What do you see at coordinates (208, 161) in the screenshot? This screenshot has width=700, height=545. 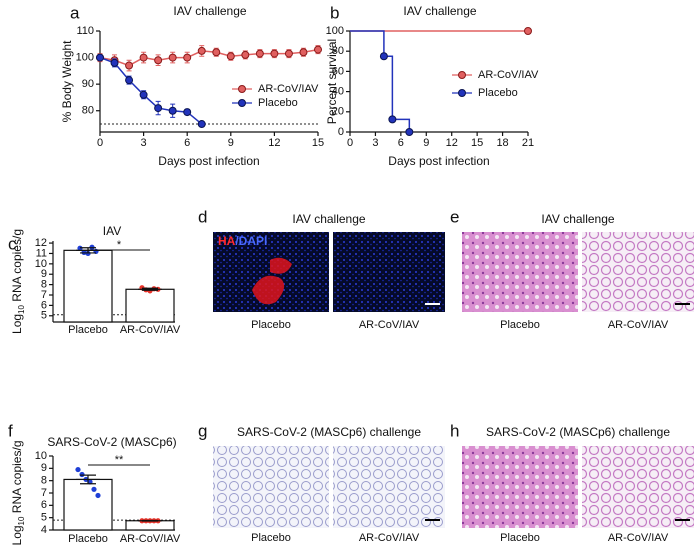 I see `x-axis-label: Days post infection` at bounding box center [208, 161].